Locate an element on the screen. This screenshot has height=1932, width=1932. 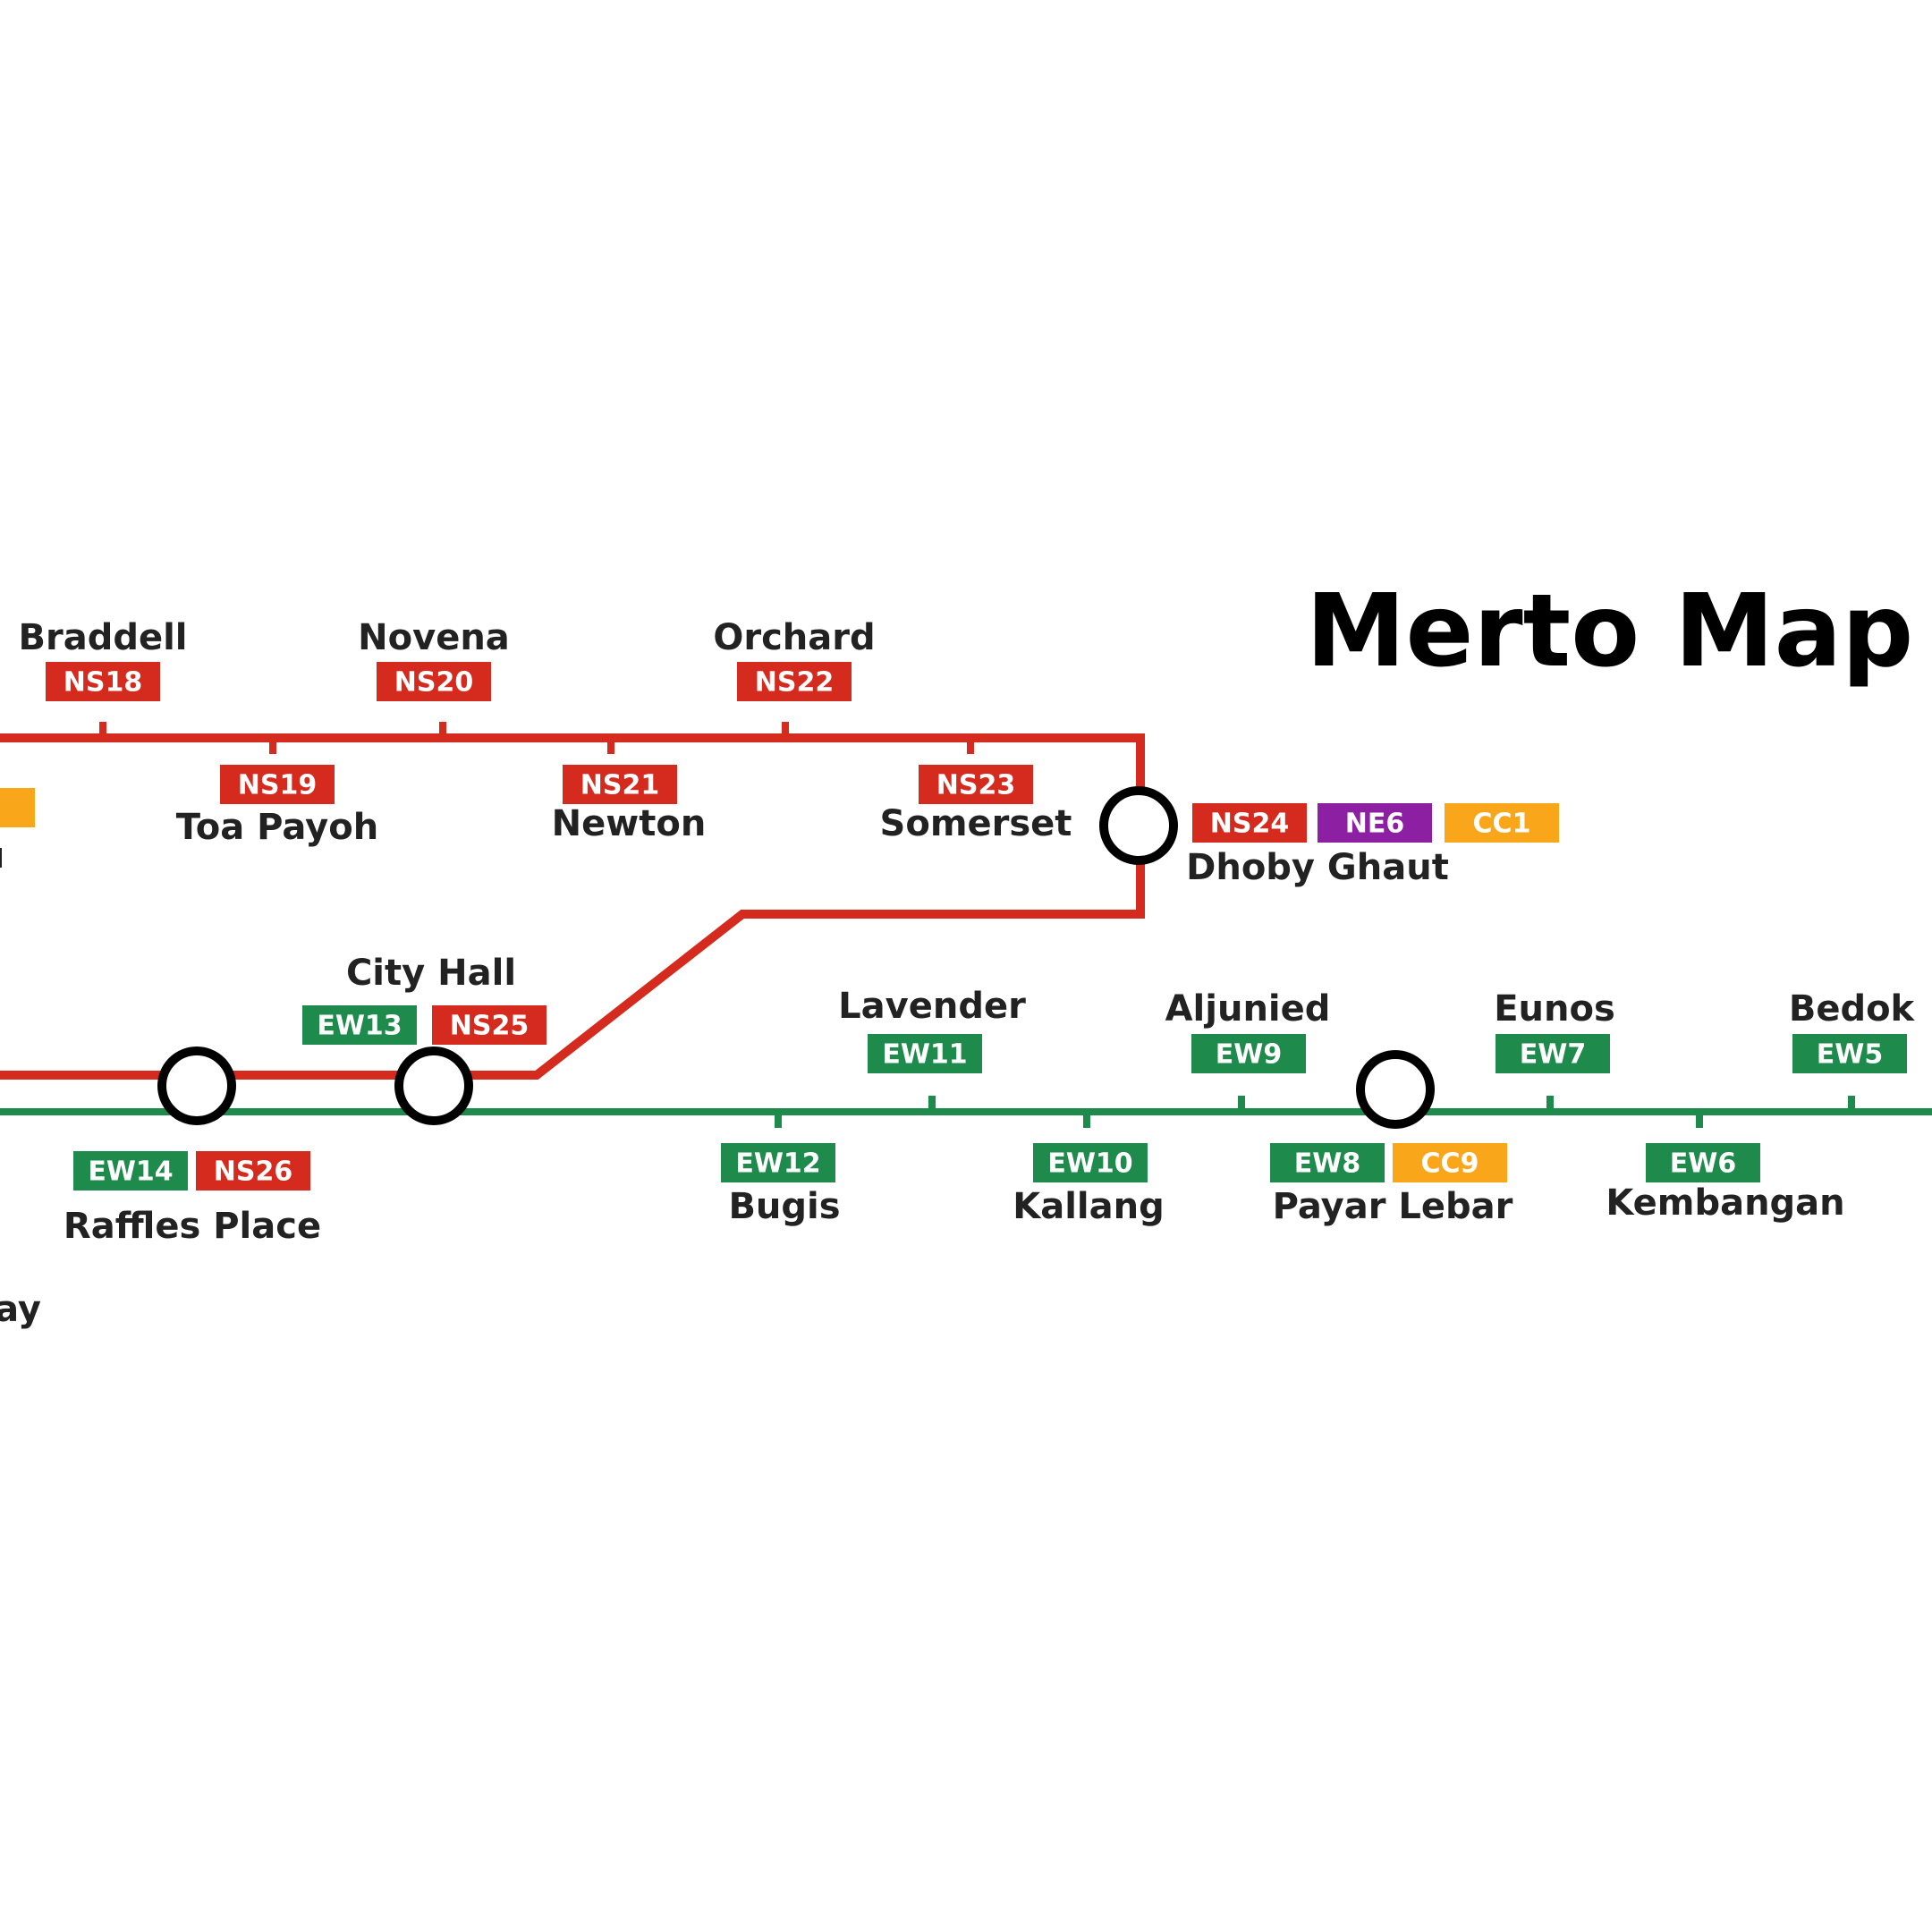
kembangan-code-ew6: EW6 is located at coordinates (1703, 1164).